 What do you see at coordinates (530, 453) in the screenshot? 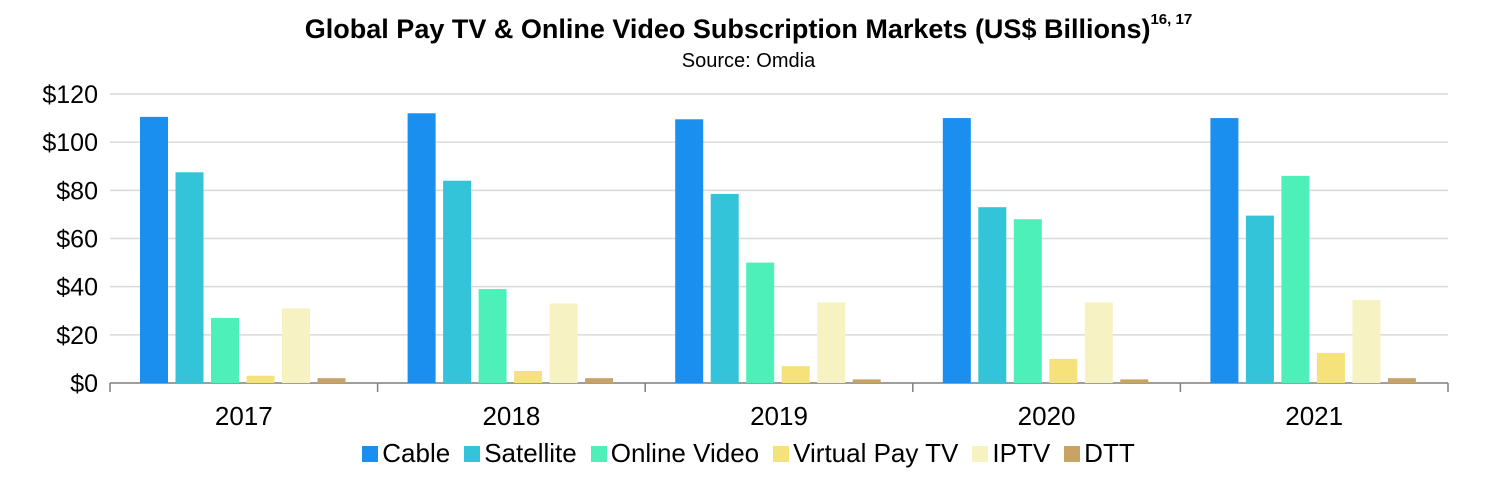
I see `legend-label: Satellite` at bounding box center [530, 453].